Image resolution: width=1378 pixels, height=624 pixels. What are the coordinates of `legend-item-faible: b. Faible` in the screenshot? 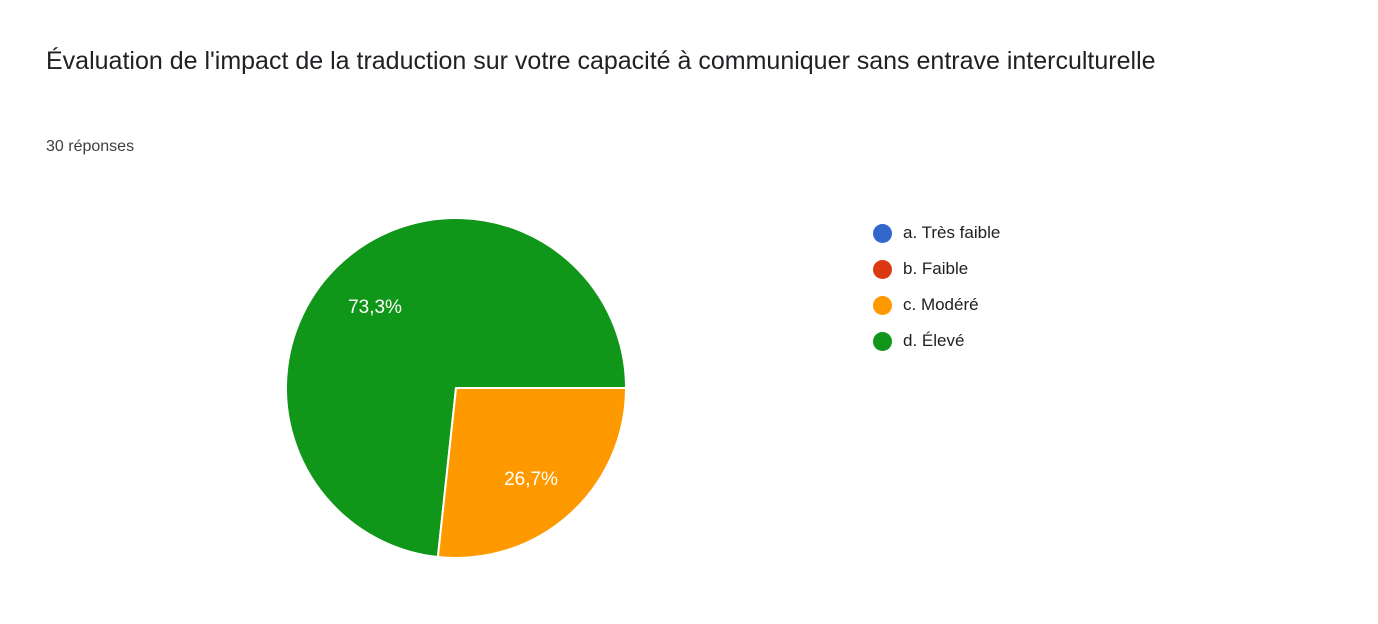 It's located at (936, 269).